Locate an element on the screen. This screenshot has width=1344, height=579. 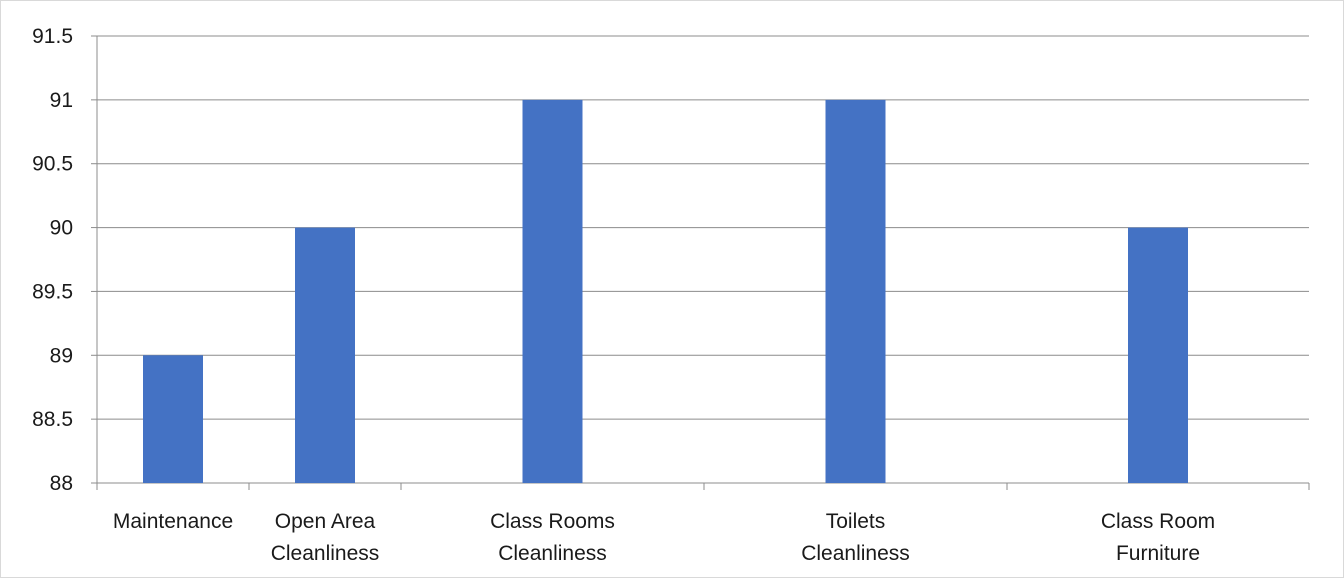
x-category-label: Toilets Cleanliness is located at coordinates (855, 537).